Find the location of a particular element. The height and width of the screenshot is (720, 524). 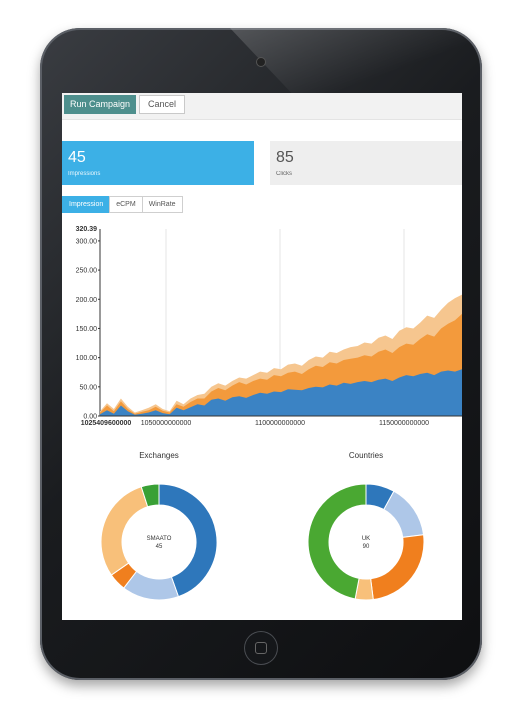

clicks-card: 85 Clicks is located at coordinates (366, 163).